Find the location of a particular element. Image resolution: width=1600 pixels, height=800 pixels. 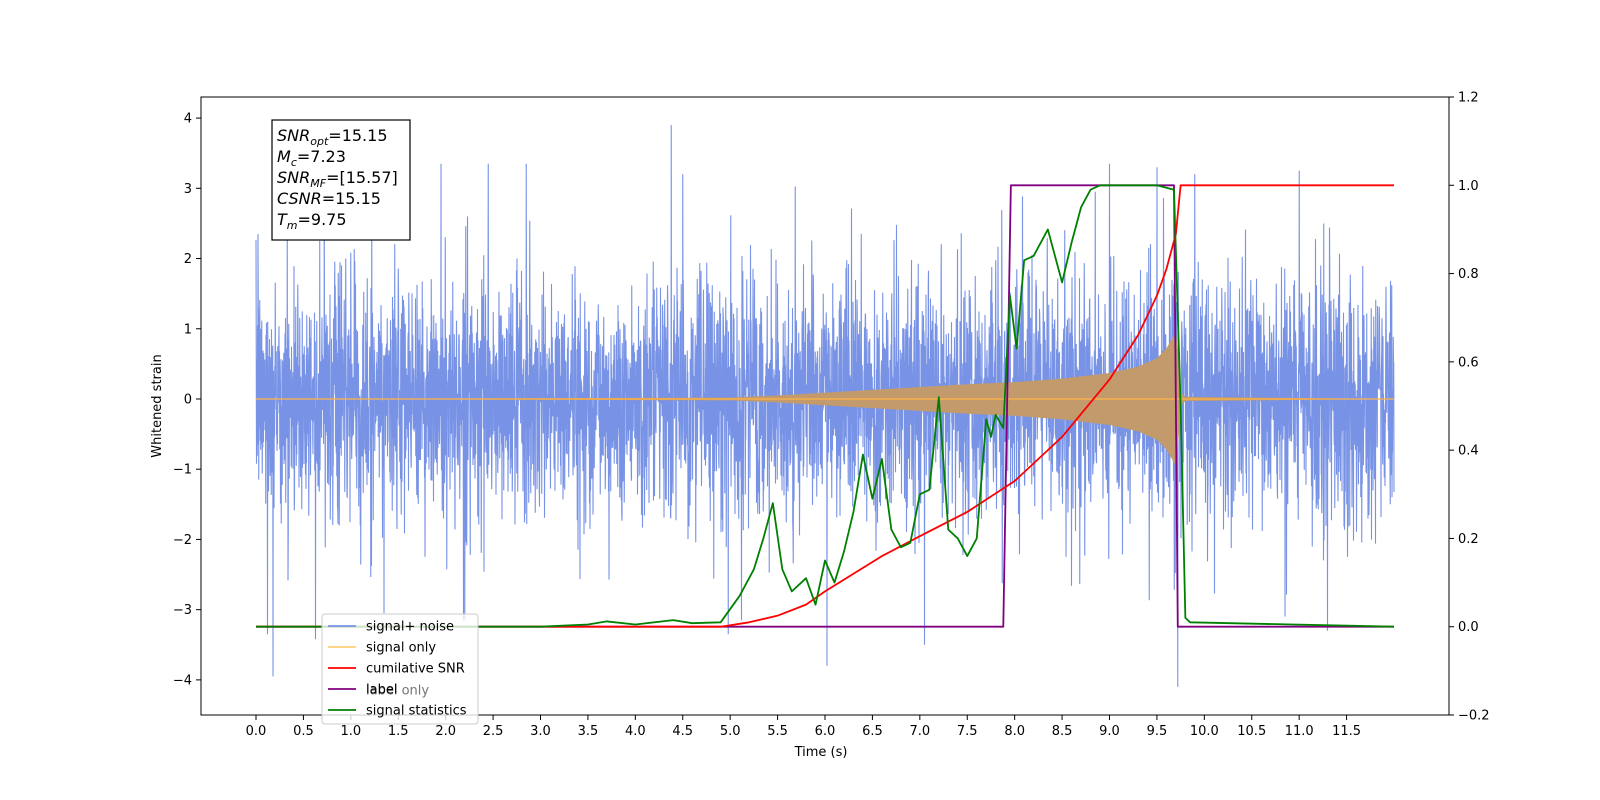

y-right-tick-label: 0.4 is located at coordinates (1468, 451).